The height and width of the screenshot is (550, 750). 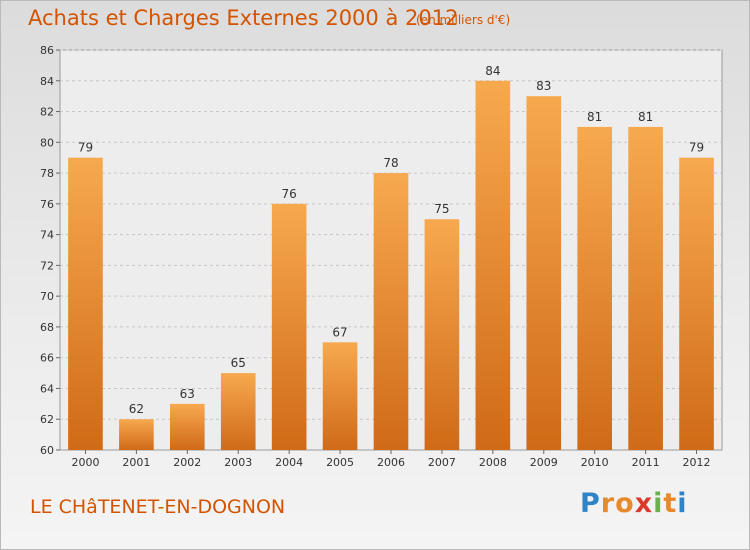 I want to click on x-tick-label: 2008, so click(x=493, y=462).